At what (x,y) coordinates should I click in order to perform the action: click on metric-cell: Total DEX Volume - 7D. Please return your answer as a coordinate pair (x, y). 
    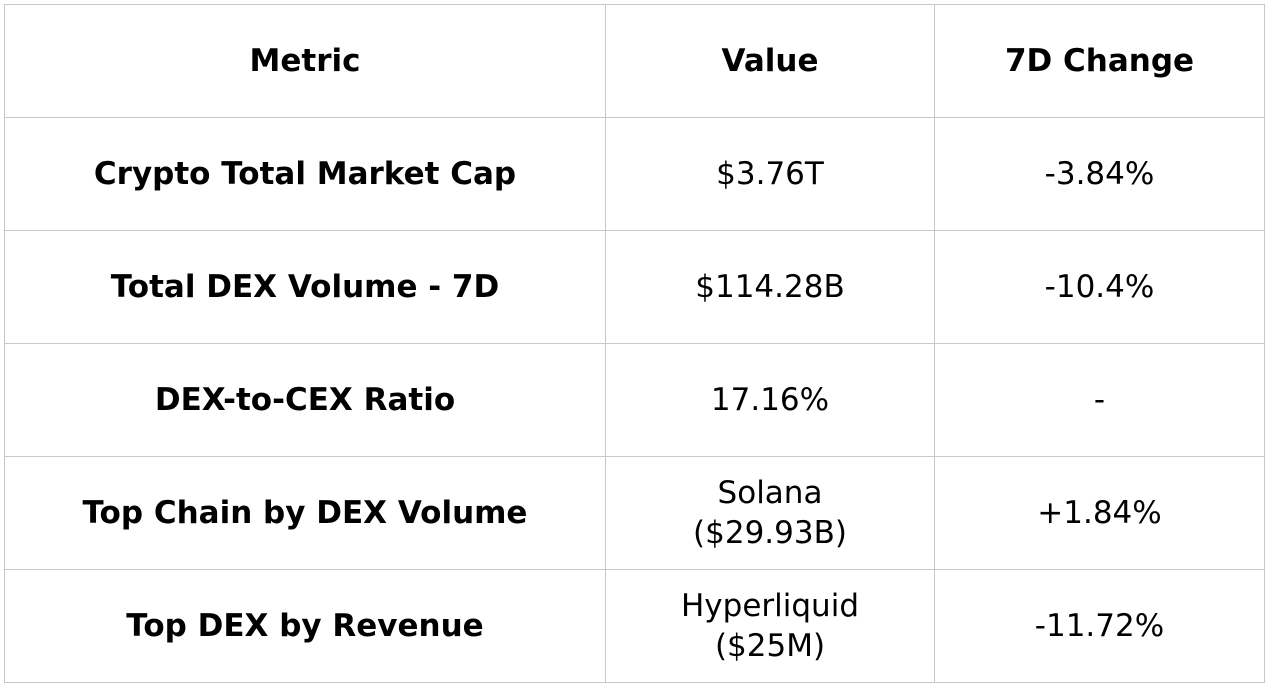
    Looking at the image, I should click on (305, 287).